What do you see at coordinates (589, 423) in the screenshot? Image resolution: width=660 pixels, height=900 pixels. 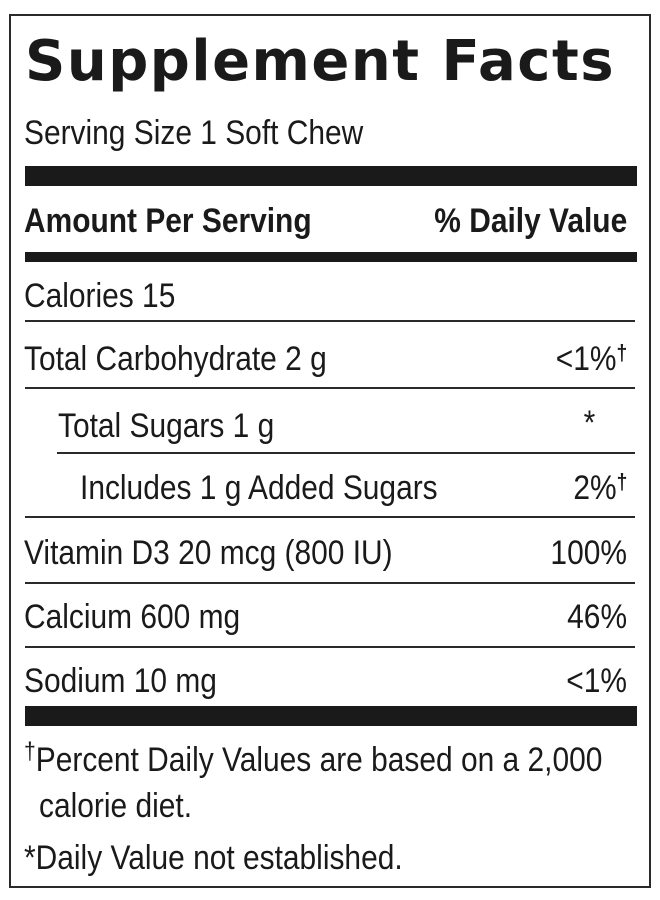 I see `daily-value-total-sugars: *` at bounding box center [589, 423].